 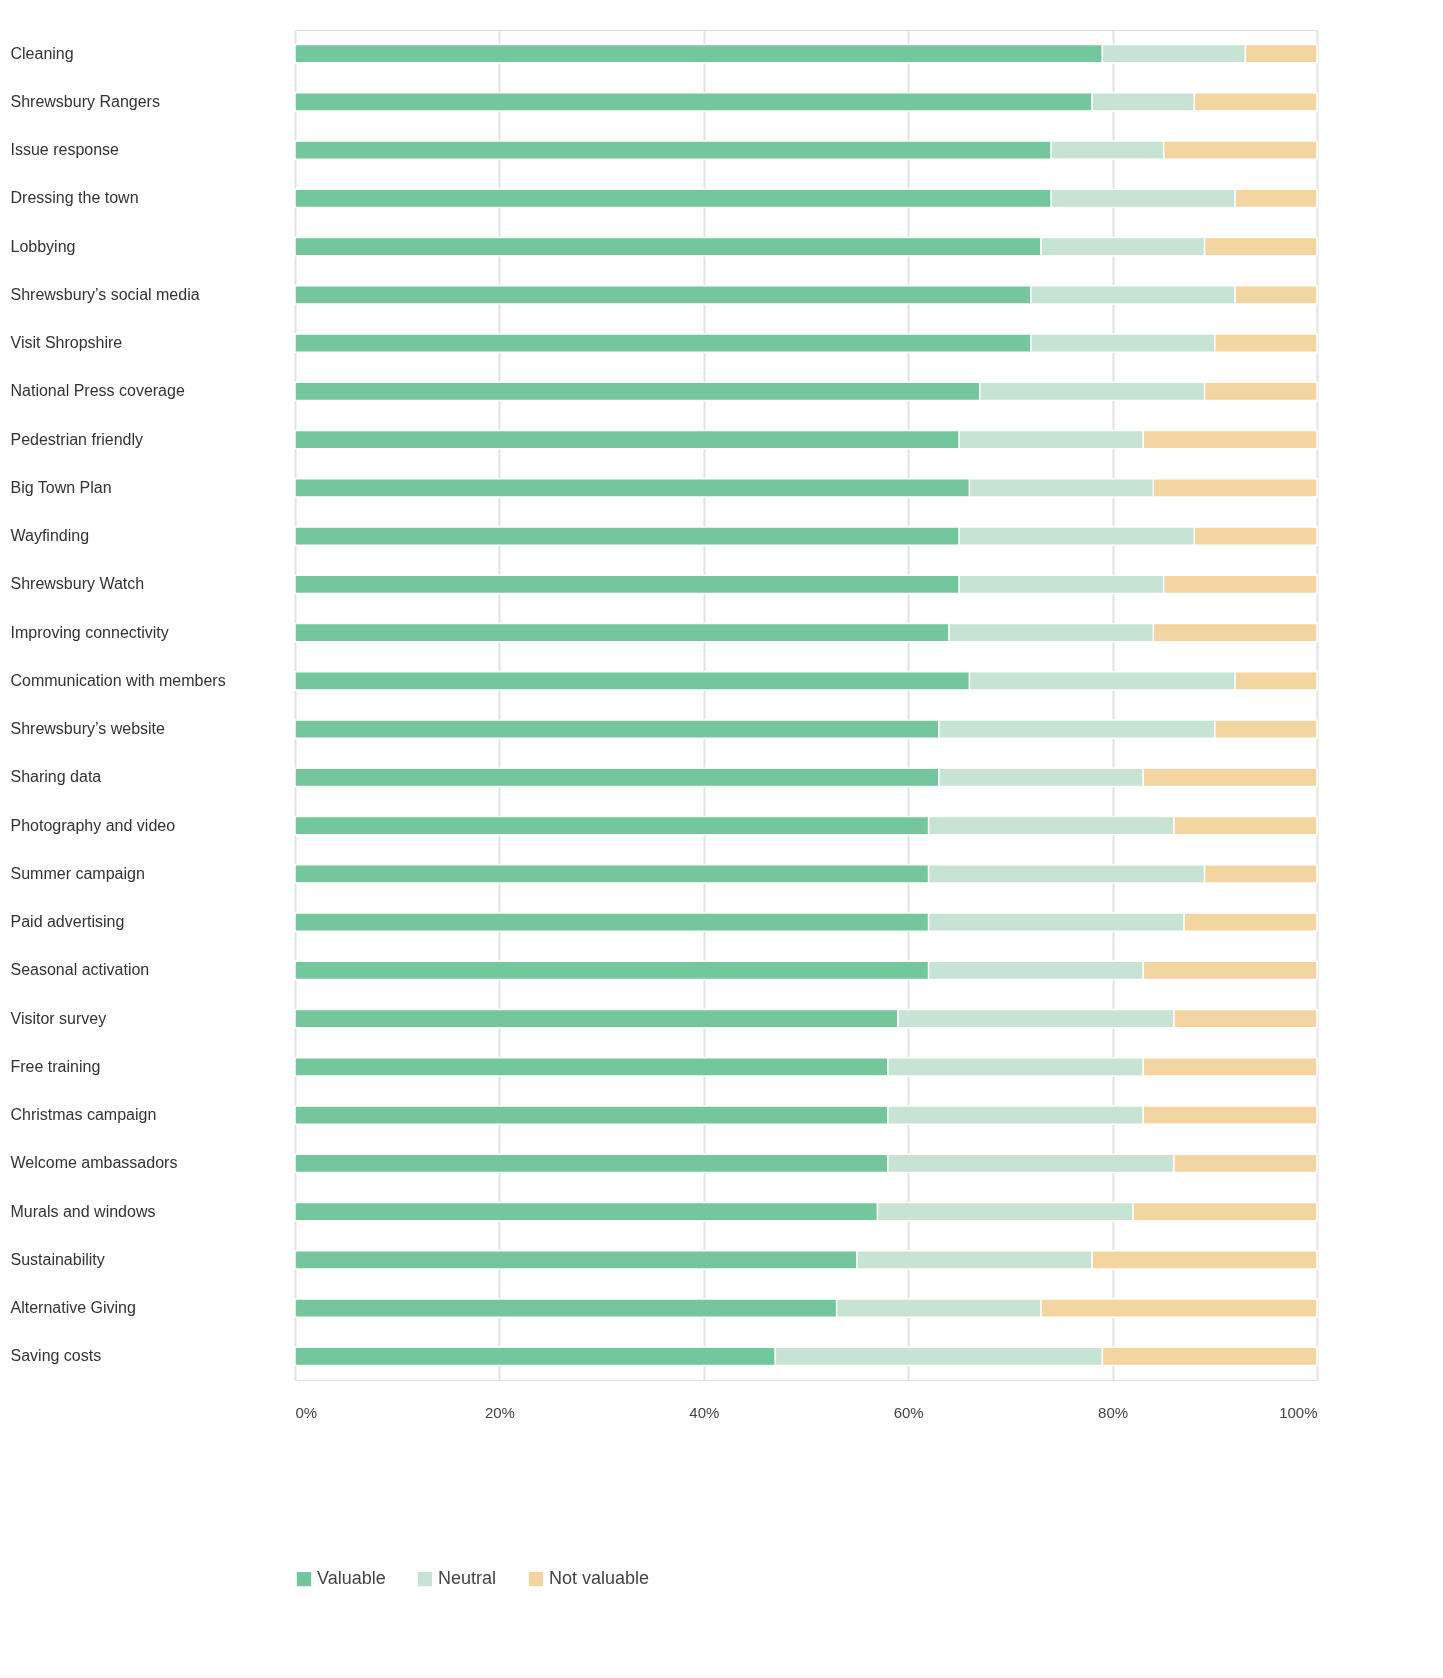 What do you see at coordinates (73, 1308) in the screenshot?
I see `y-tick-label: Alternative Giving` at bounding box center [73, 1308].